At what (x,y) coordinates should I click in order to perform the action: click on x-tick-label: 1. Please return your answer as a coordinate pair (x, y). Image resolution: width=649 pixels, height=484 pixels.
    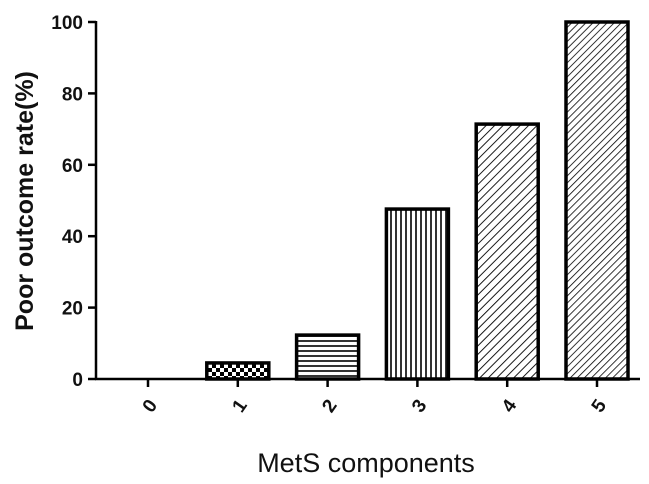
    Looking at the image, I should click on (241, 406).